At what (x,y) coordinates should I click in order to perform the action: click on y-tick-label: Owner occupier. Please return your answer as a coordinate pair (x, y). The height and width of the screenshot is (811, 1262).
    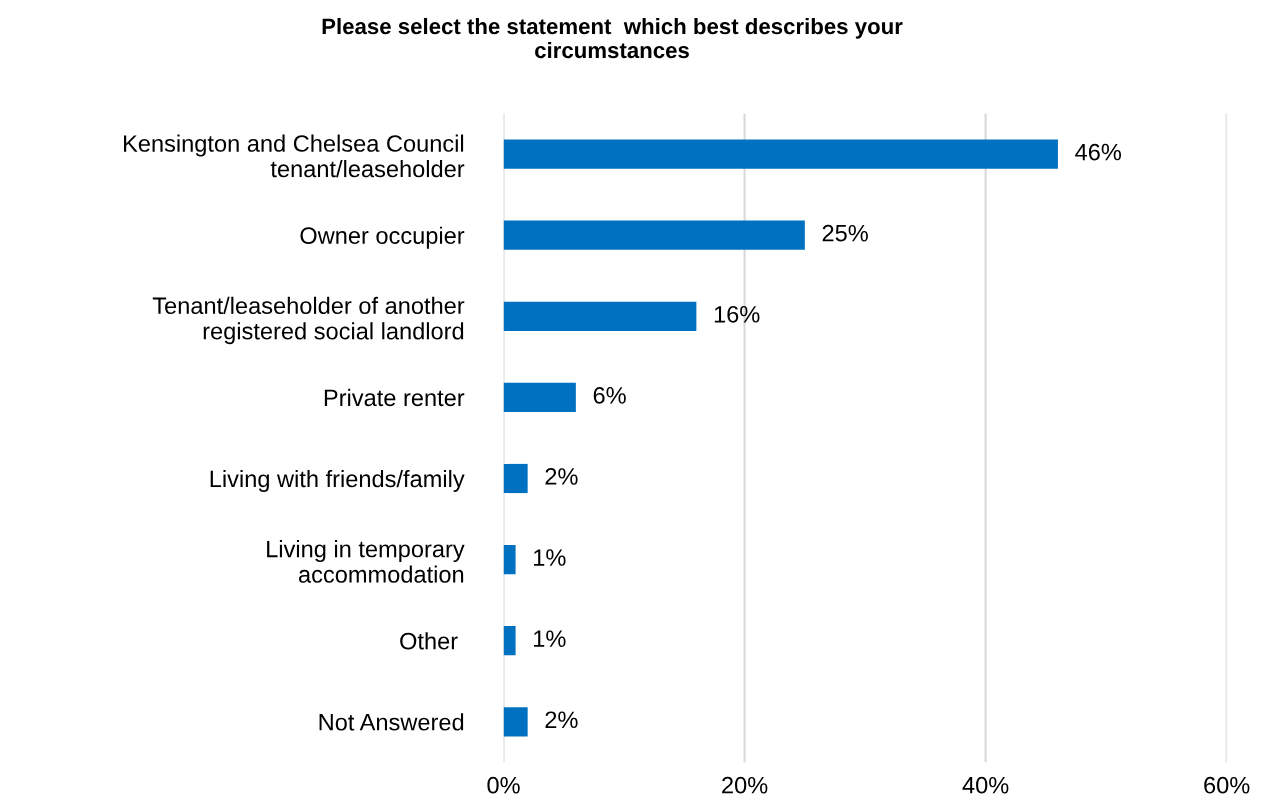
    Looking at the image, I should click on (382, 237).